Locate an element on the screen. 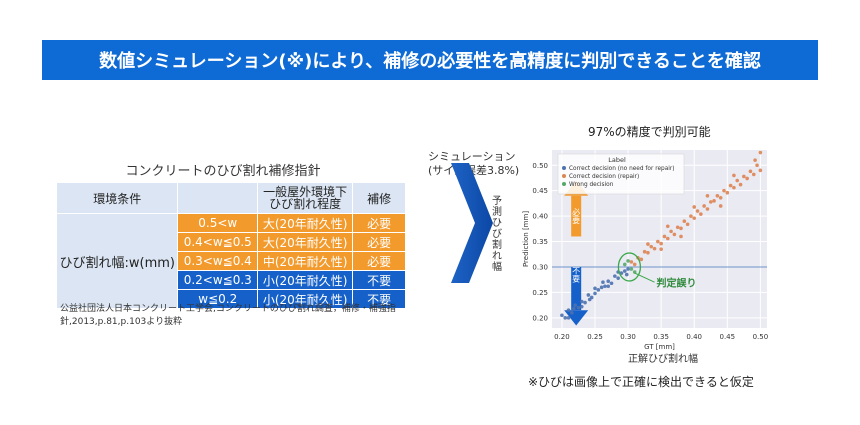 The image size is (860, 425). repair-arrow-shaft is located at coordinates (576, 216).